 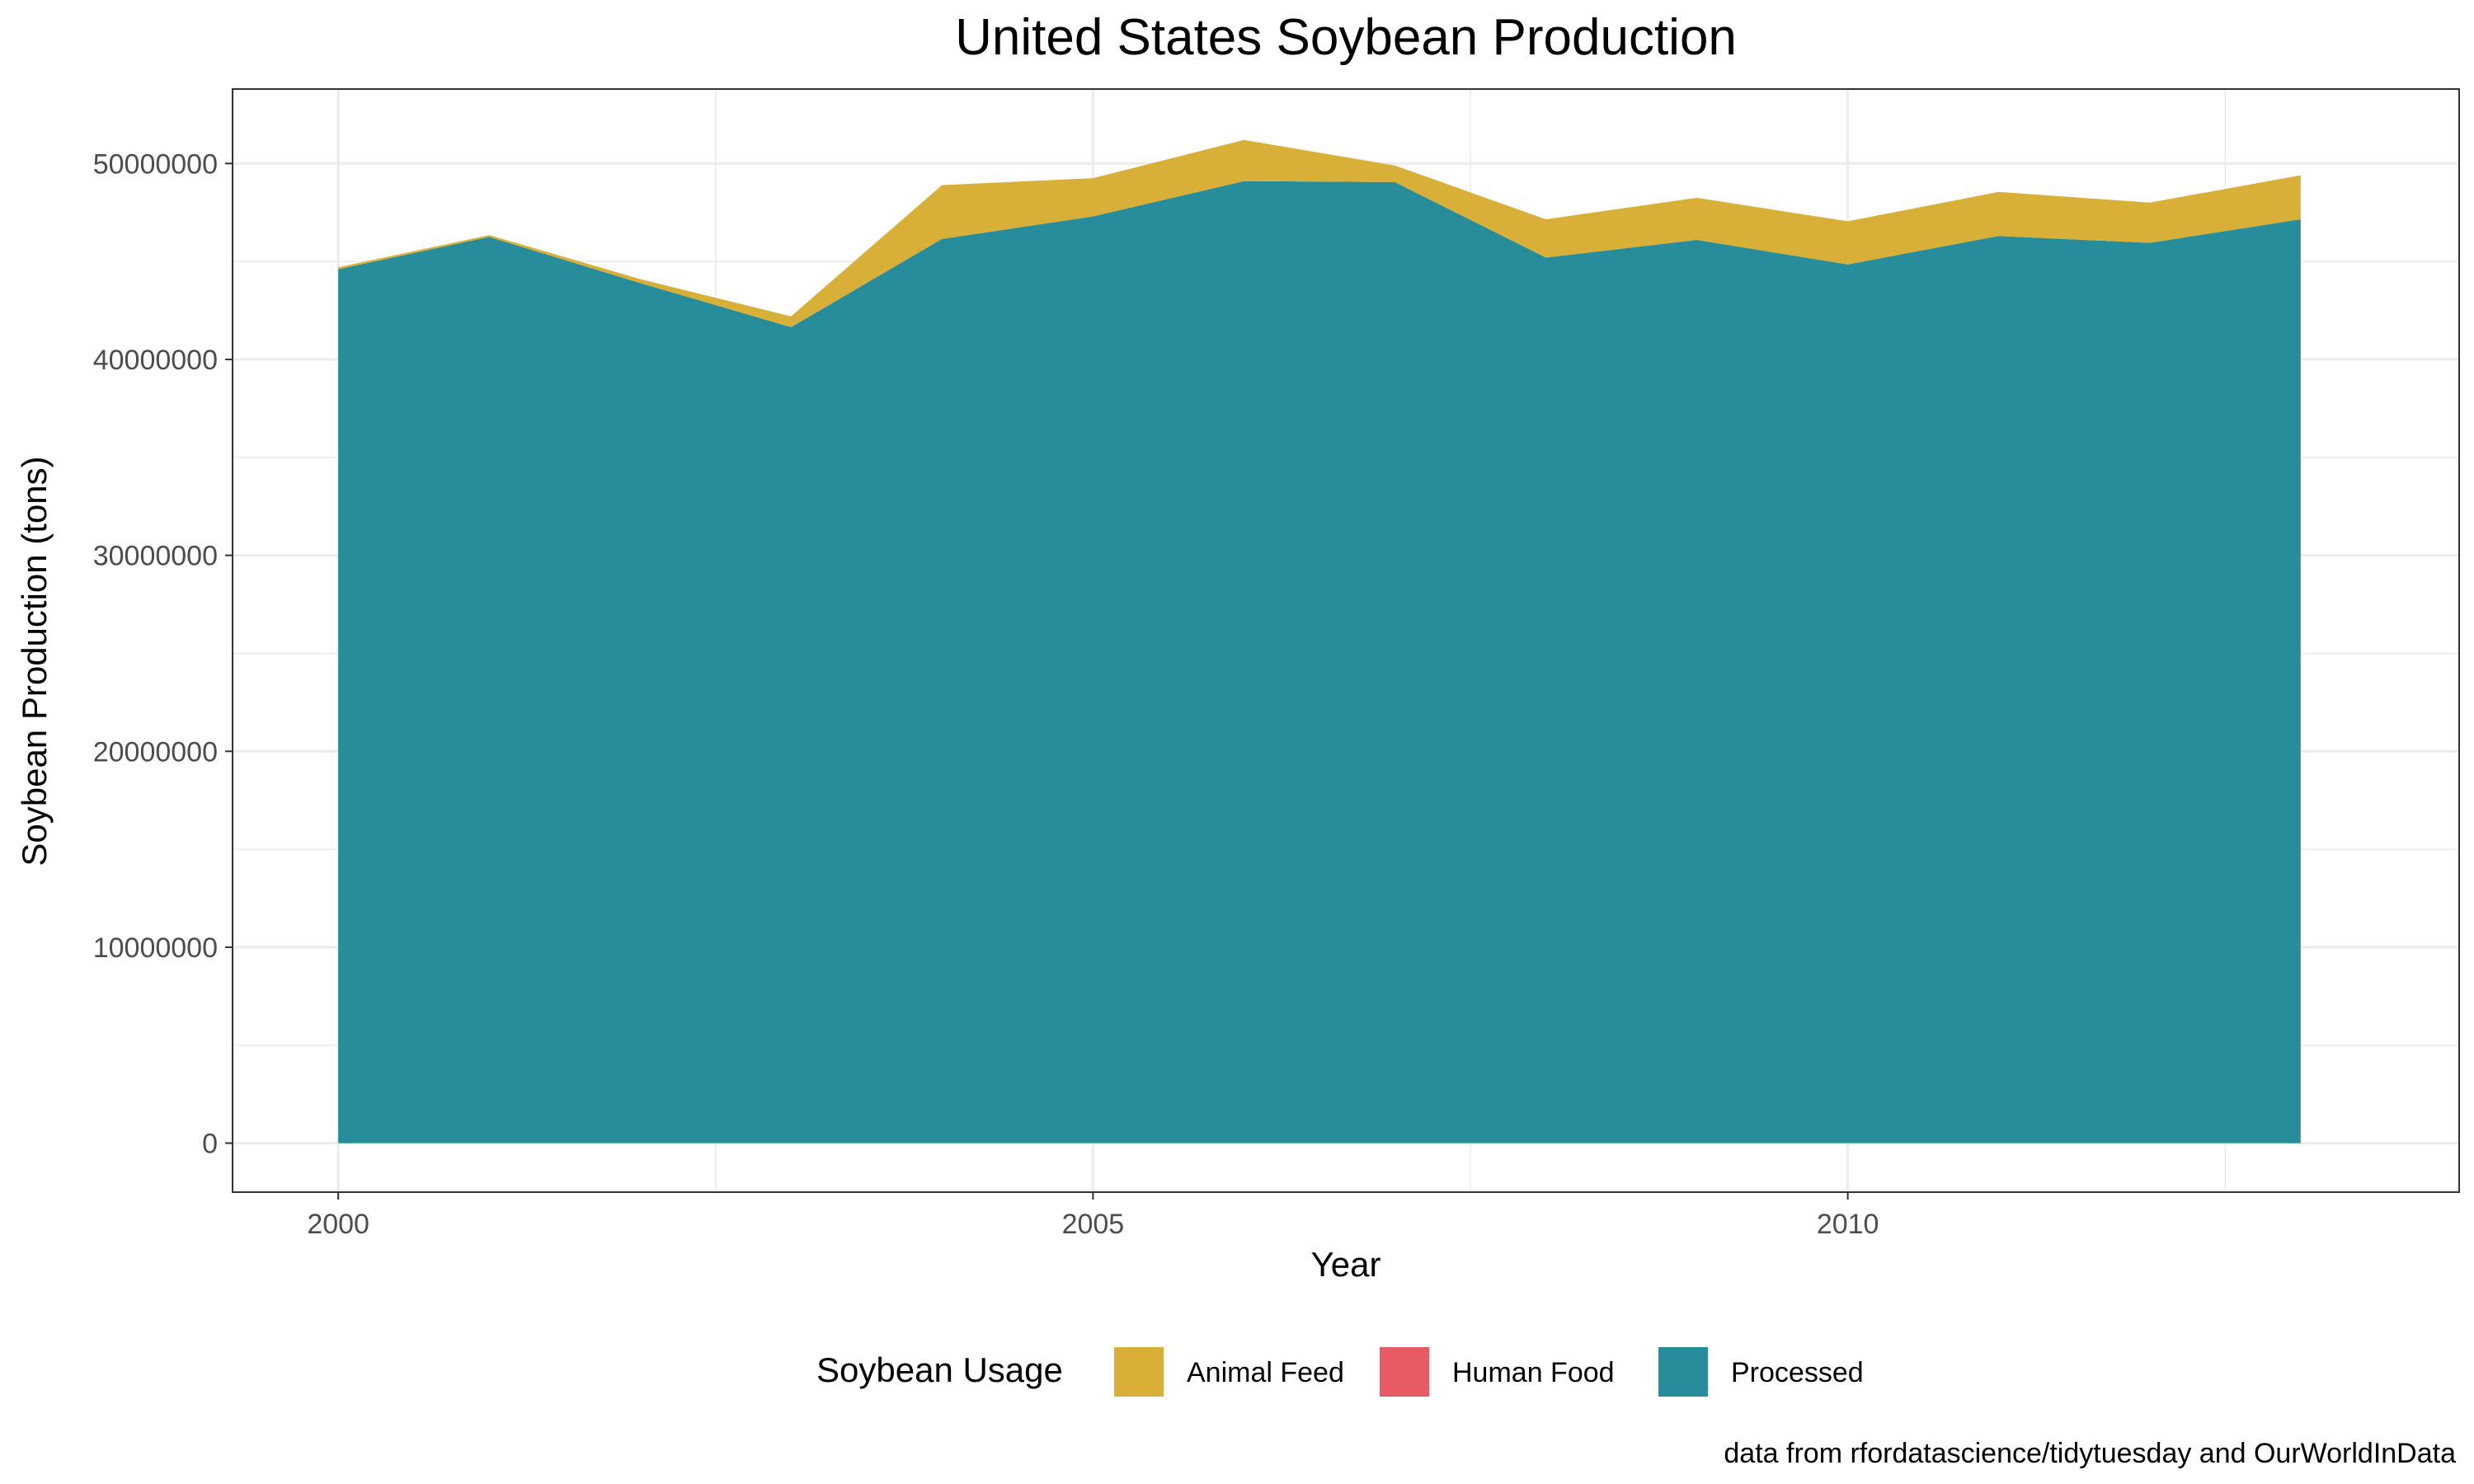 What do you see at coordinates (1533, 1372) in the screenshot?
I see `legend-label-human-food: Human Food` at bounding box center [1533, 1372].